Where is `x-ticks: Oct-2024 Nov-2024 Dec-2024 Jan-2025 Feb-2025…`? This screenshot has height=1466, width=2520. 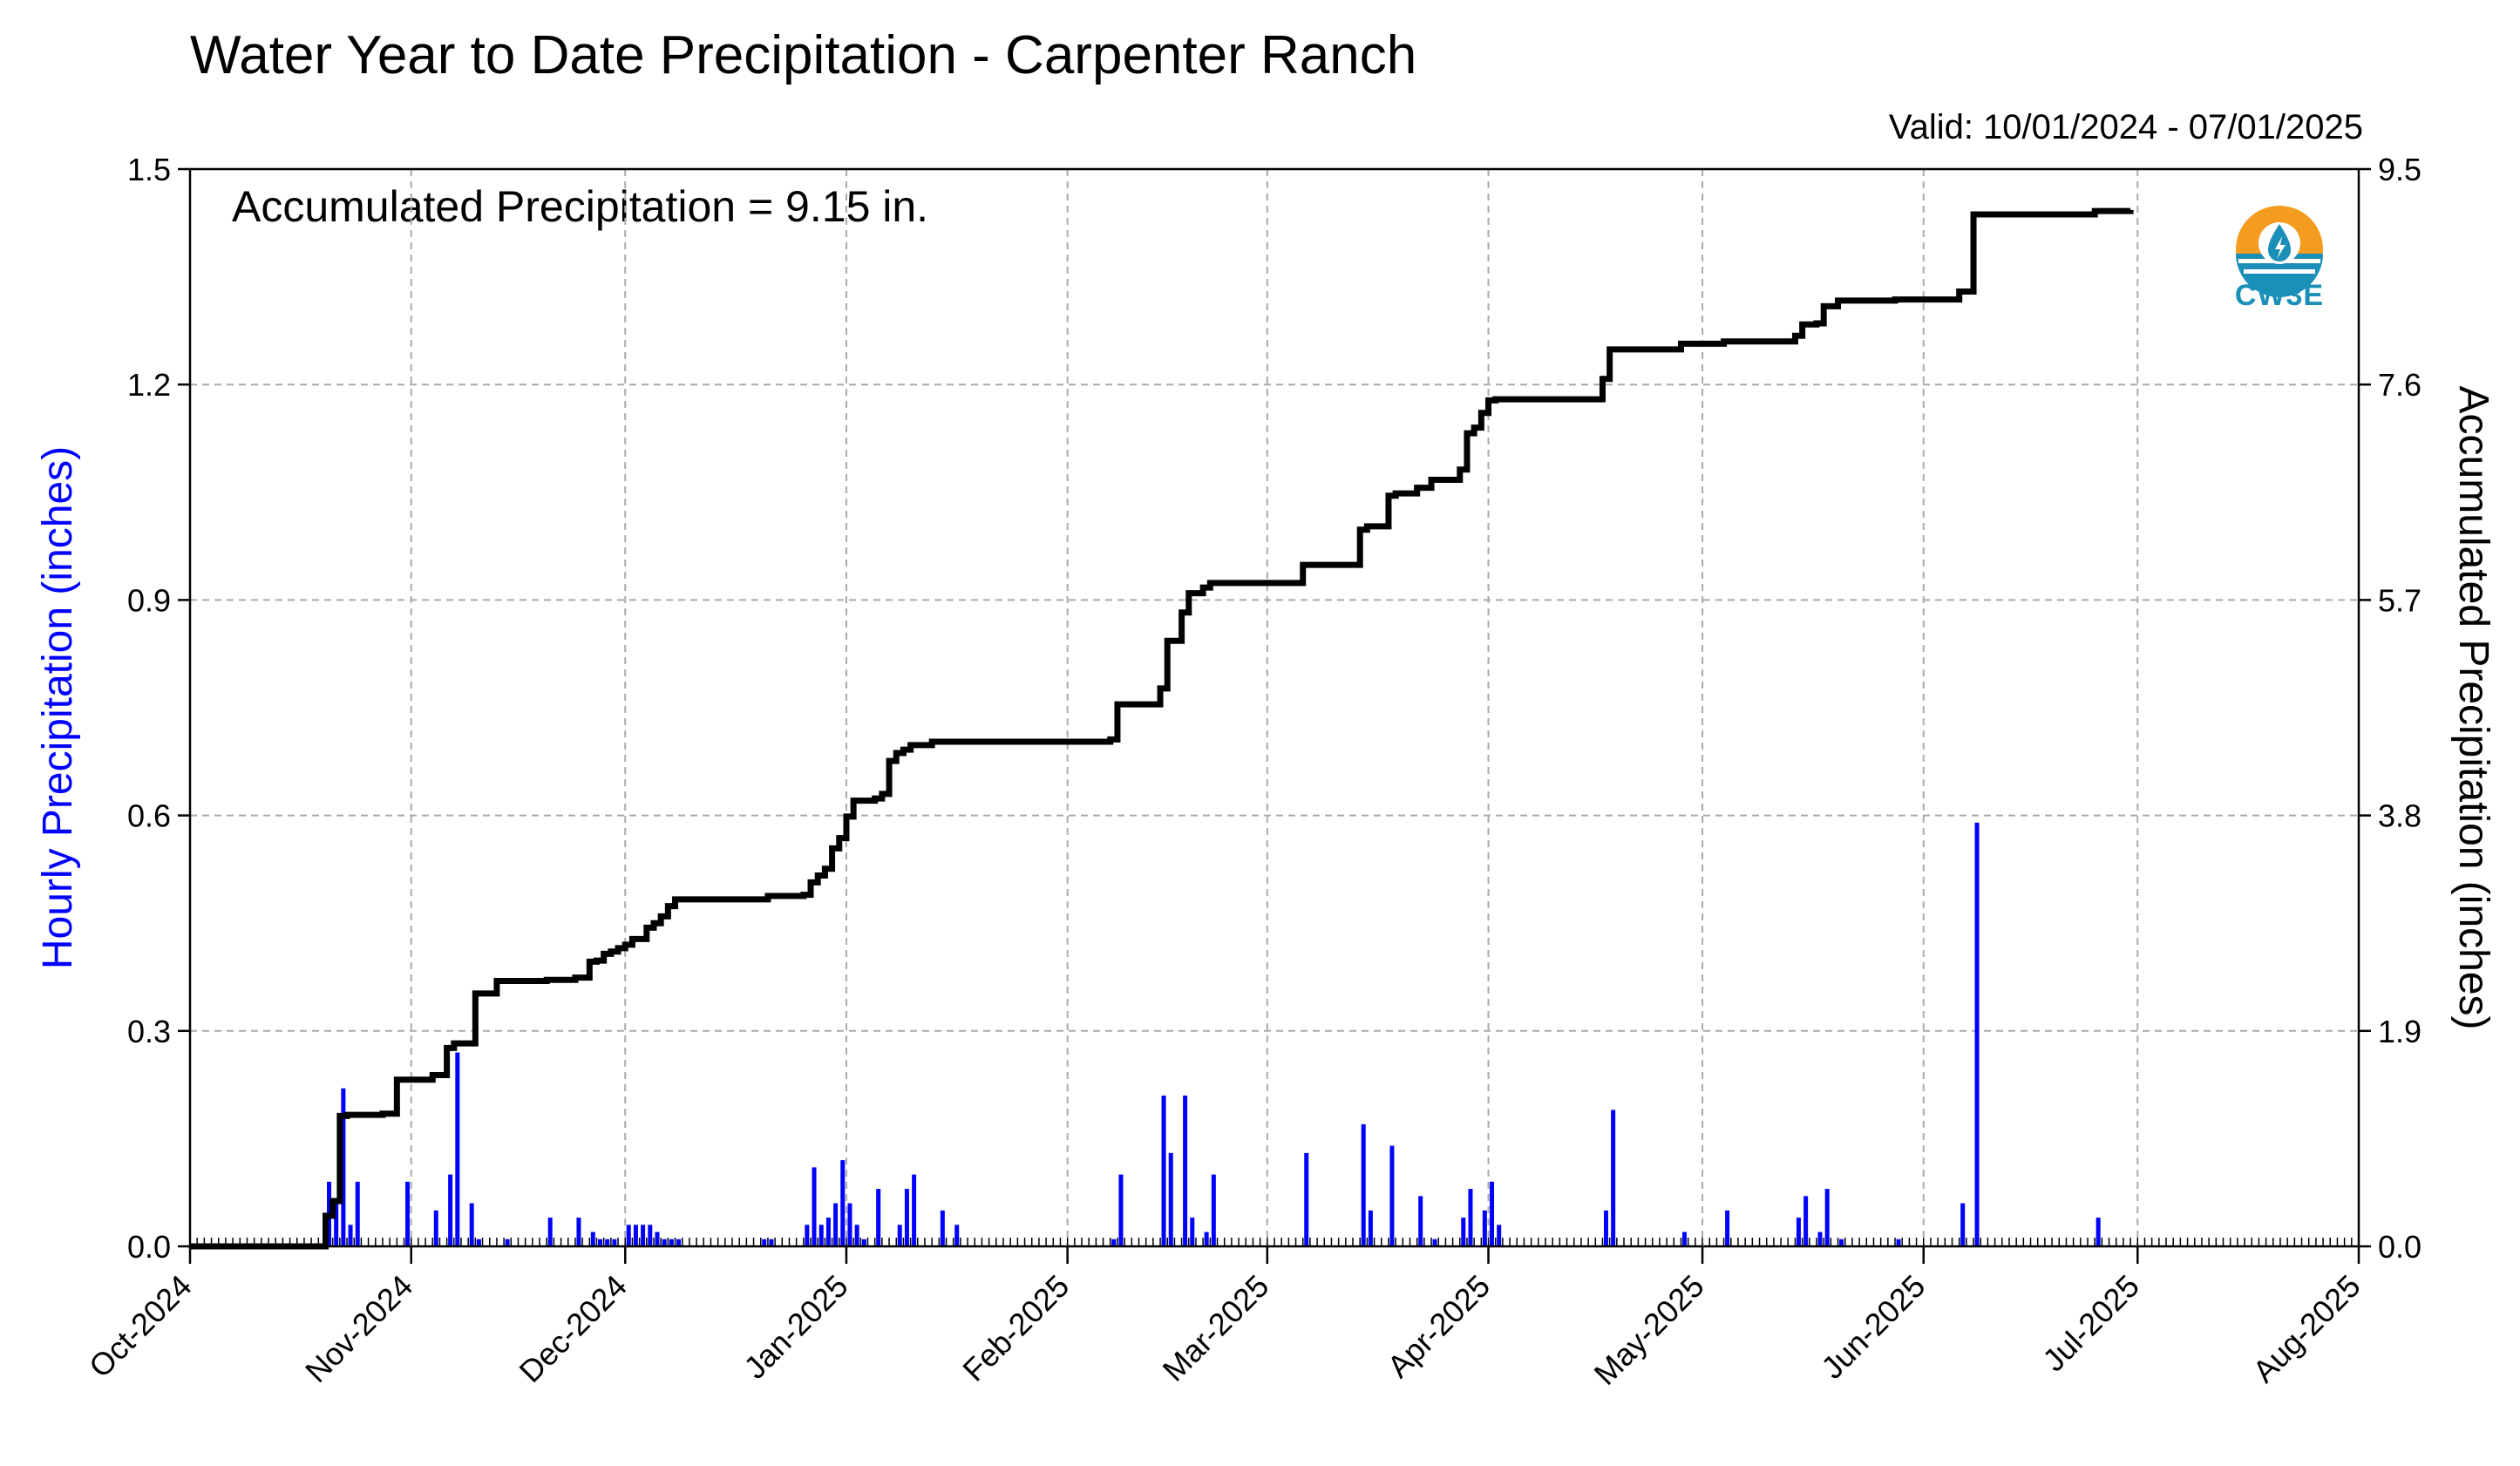 x-ticks: Oct-2024 Nov-2024 Dec-2024 Jan-2025 Feb-2025… is located at coordinates (1224, 1319).